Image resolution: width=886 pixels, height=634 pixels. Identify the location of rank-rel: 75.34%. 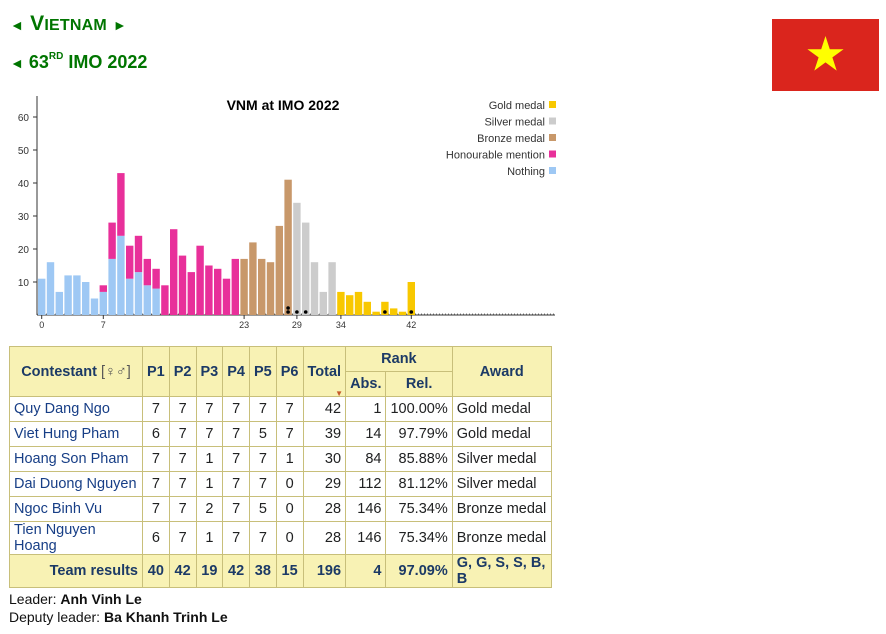
(419, 509).